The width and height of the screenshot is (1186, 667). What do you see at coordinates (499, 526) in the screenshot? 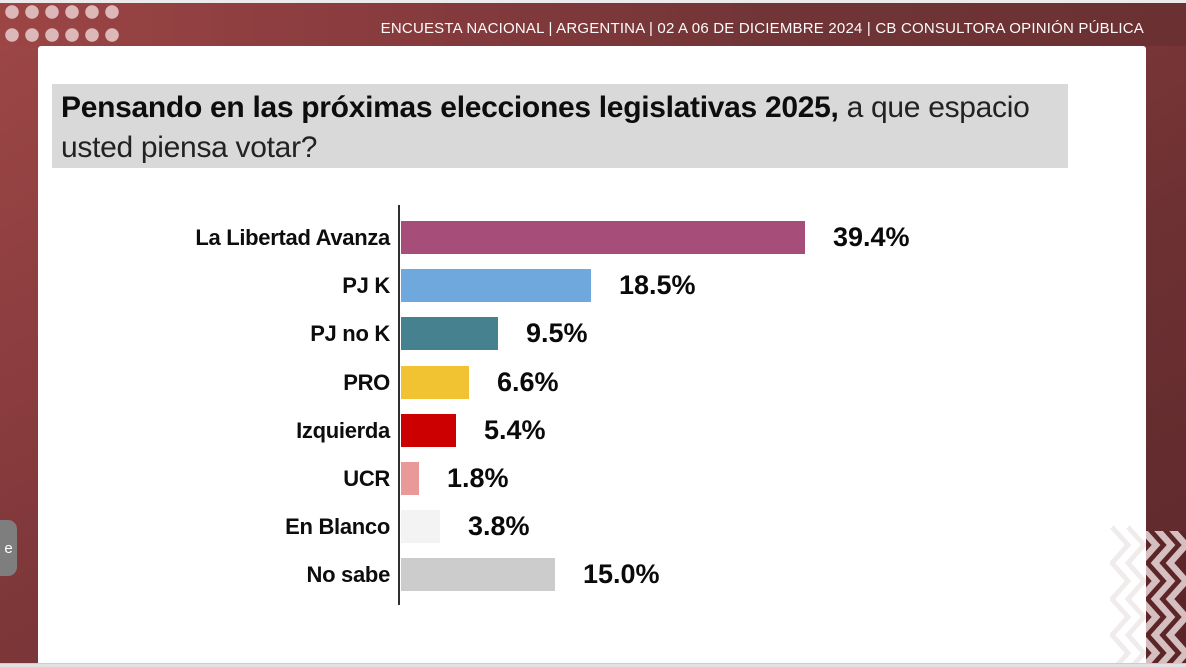
I see `value-label: 3.8%` at bounding box center [499, 526].